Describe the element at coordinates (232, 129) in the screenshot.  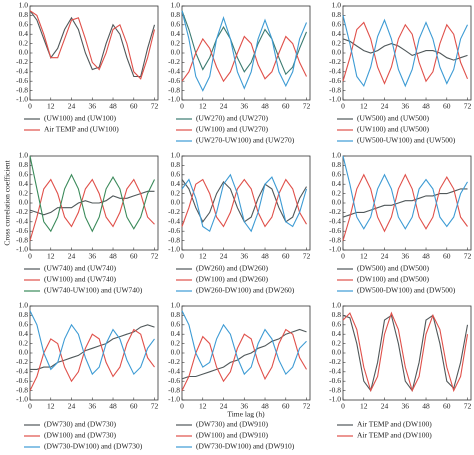
I see `legend-label: (UW100) and (UW270)` at that location.